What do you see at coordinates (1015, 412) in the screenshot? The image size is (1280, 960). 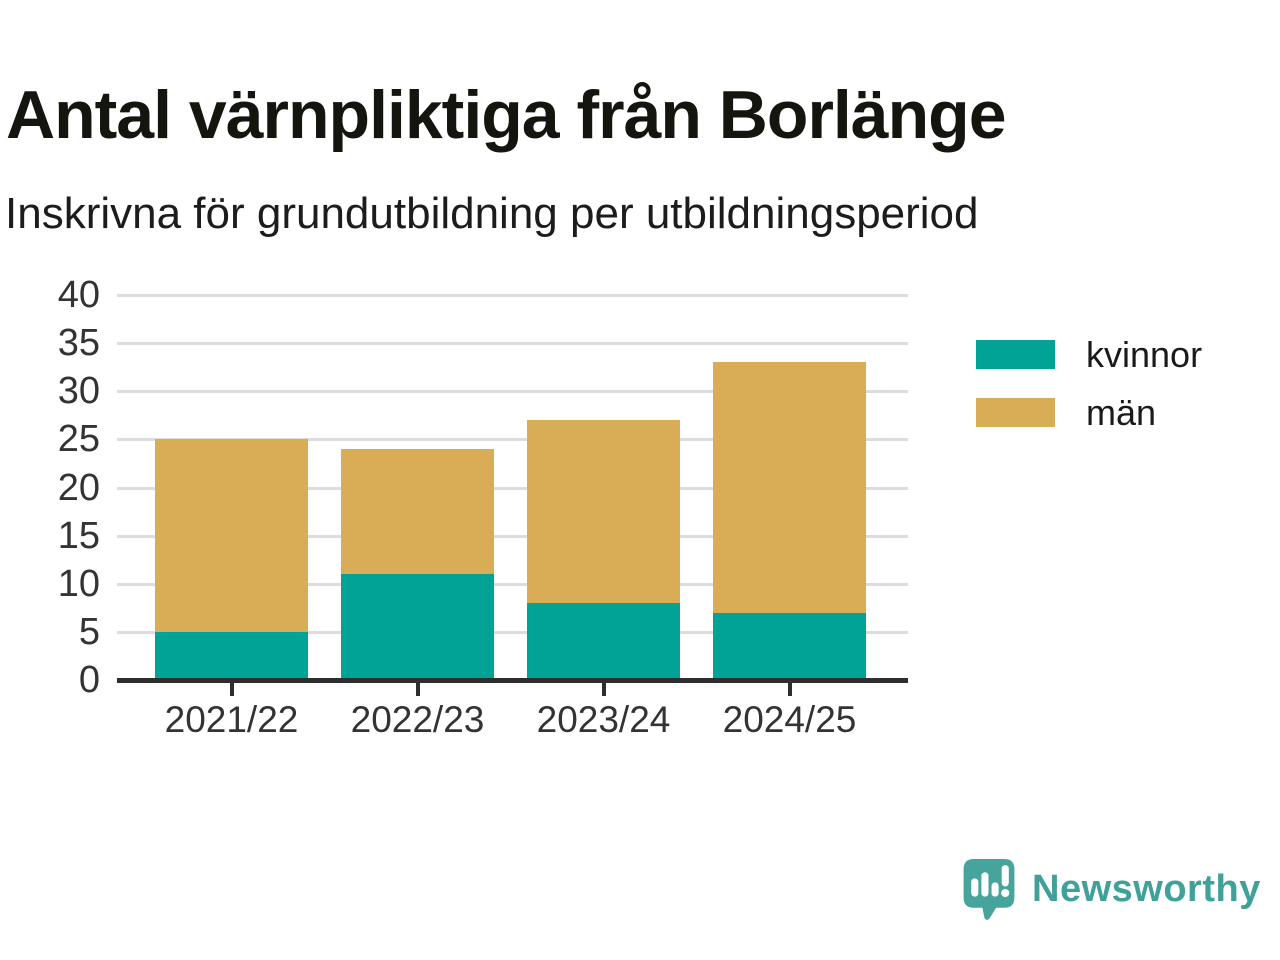 I see `legend-swatch-män` at bounding box center [1015, 412].